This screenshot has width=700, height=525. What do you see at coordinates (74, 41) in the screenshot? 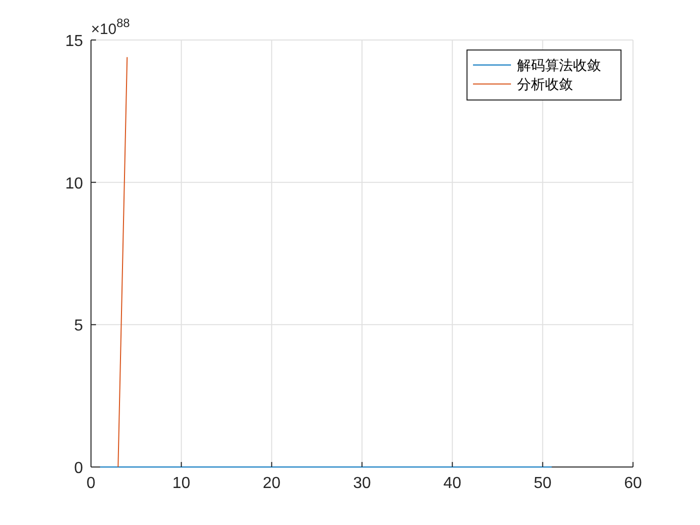
I see `y-tick-label: 15` at bounding box center [74, 41].